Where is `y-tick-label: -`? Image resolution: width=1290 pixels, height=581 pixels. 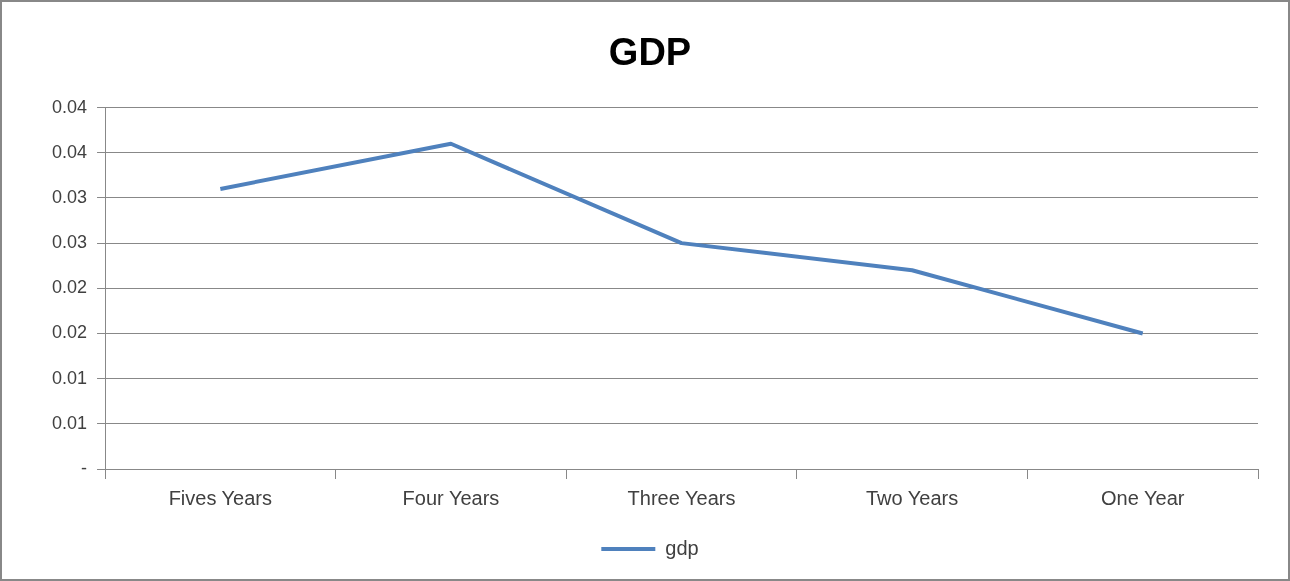
y-tick-label: - is located at coordinates (84, 467).